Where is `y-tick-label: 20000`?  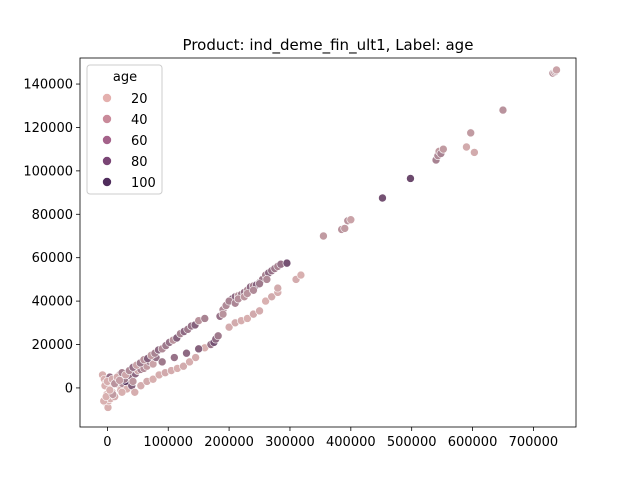
y-tick-label: 20000 is located at coordinates (52, 345).